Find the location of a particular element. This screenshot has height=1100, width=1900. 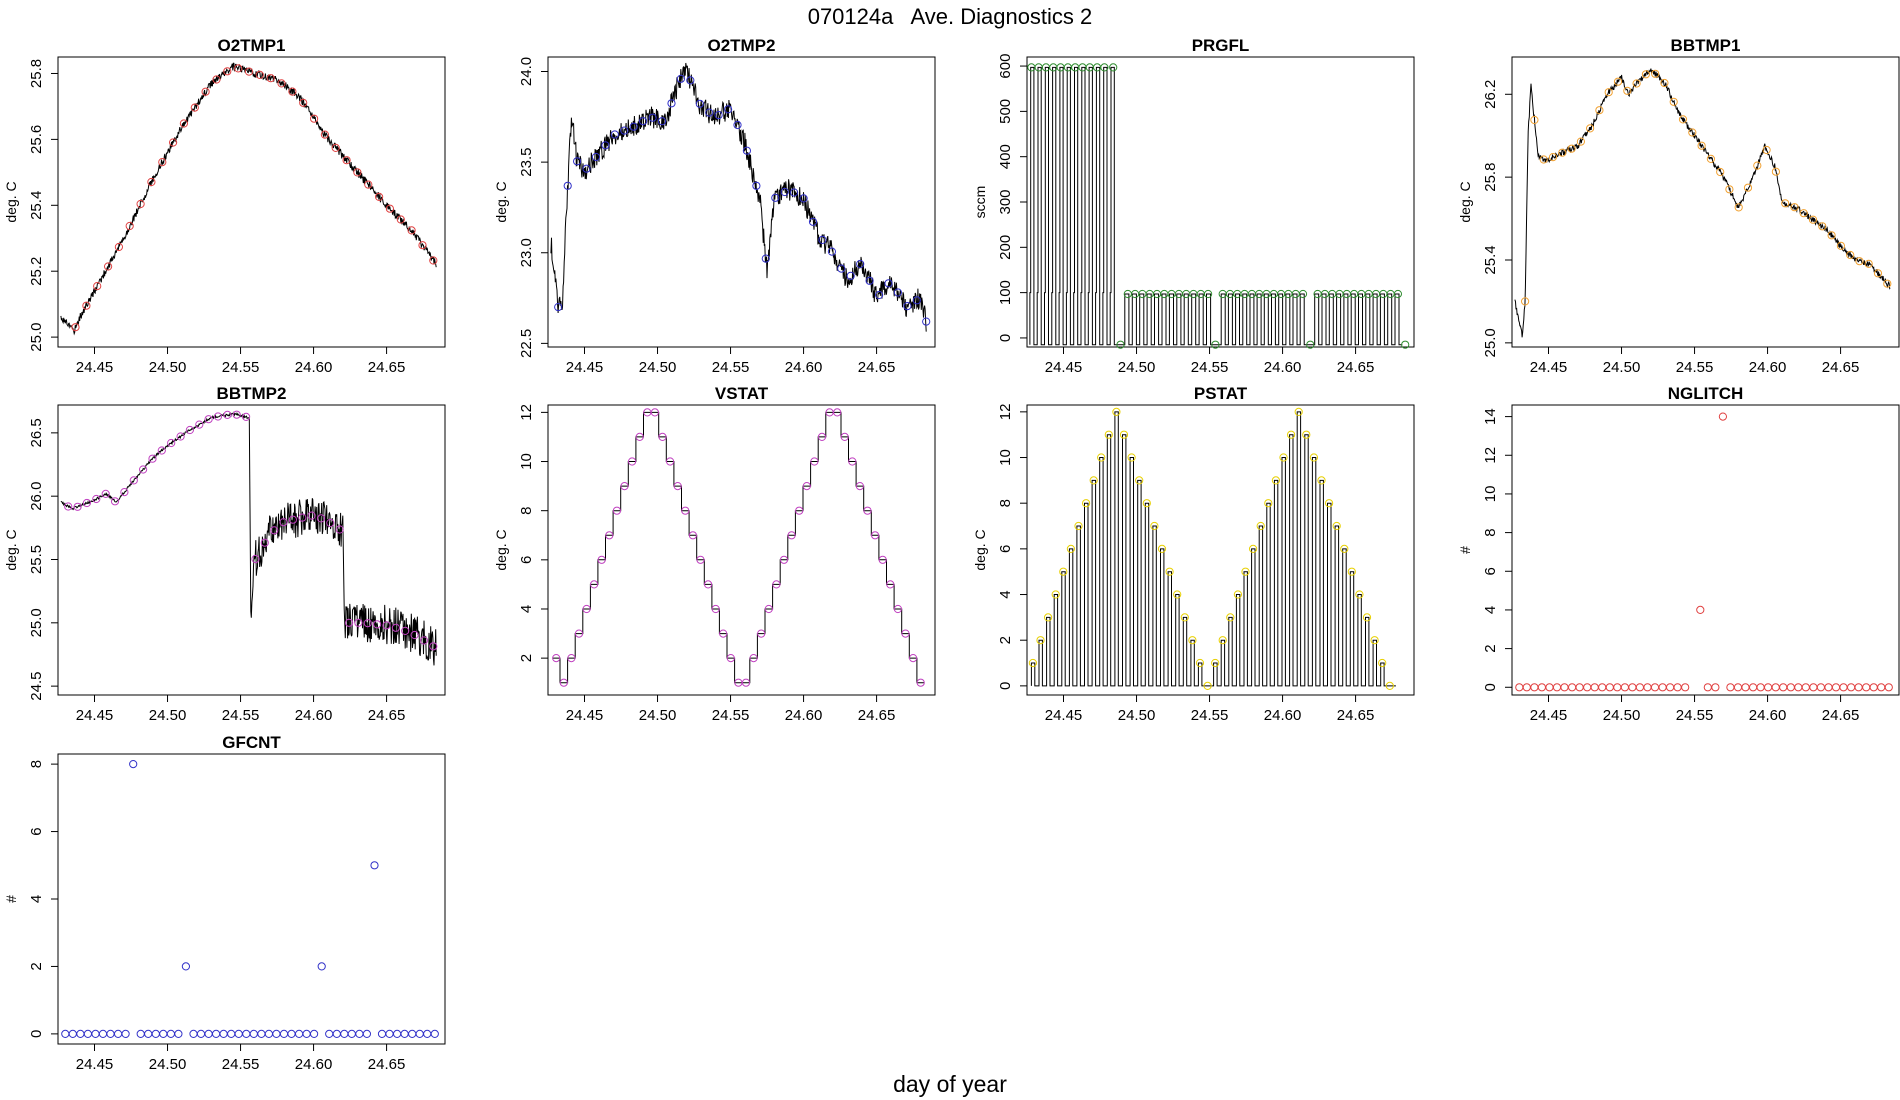

y-tick-label: 0 is located at coordinates (36, 1034).